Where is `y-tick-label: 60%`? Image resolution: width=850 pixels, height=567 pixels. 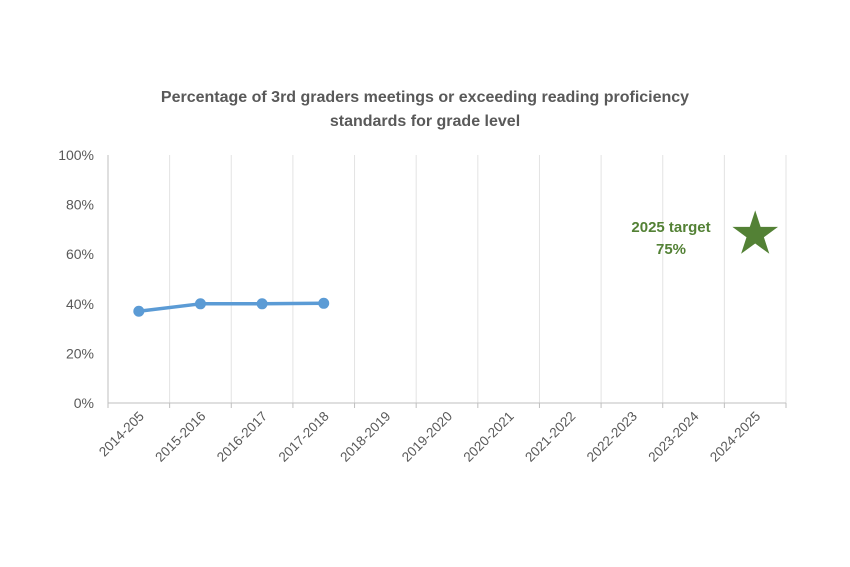
y-tick-label: 60% is located at coordinates (80, 254).